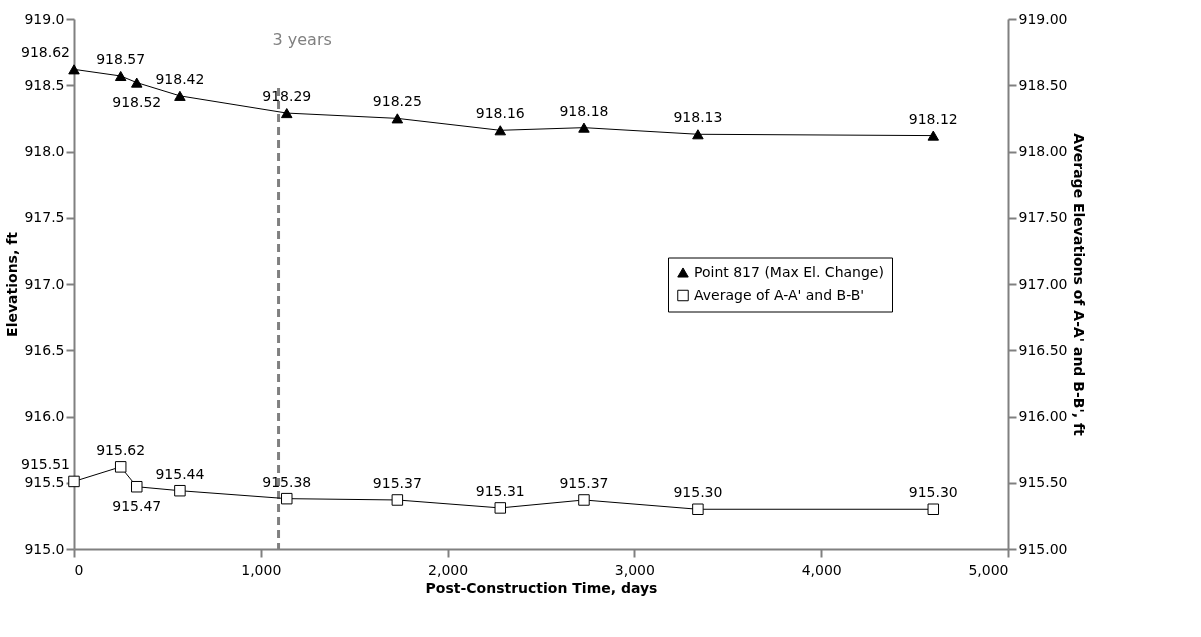  What do you see at coordinates (137, 101) in the screenshot?
I see `data-label: 918.52` at bounding box center [137, 101].